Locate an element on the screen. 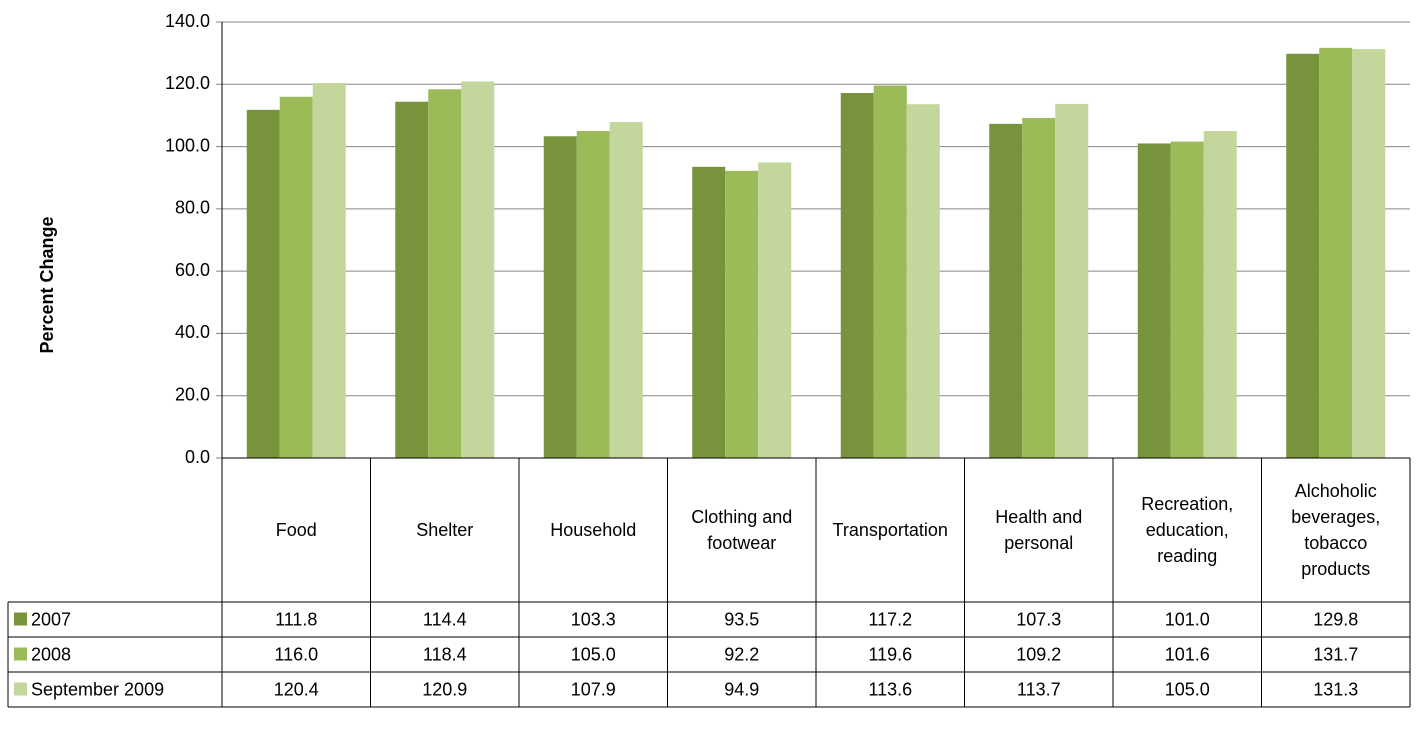 The image size is (1418, 733). y-tick-label: 80.0 is located at coordinates (192, 208).